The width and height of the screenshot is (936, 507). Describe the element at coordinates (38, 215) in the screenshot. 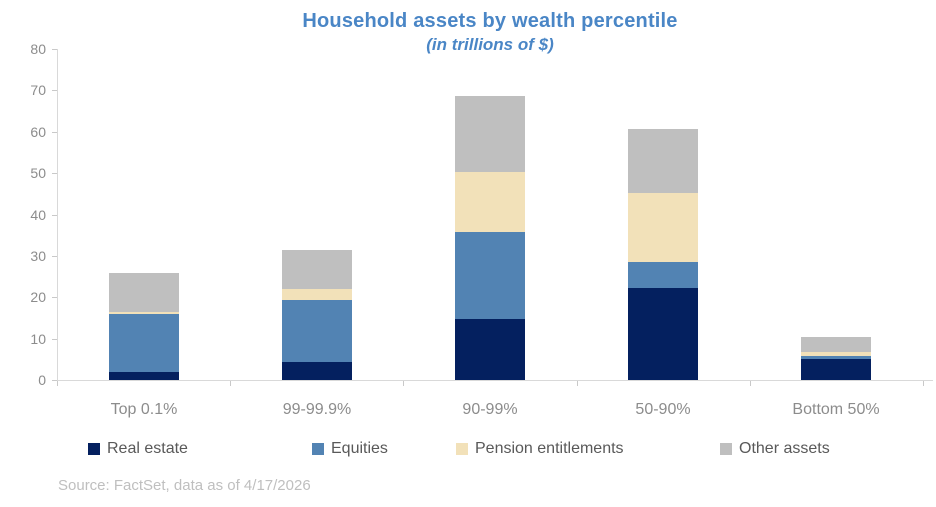

I see `y-axis-tick-label: 40` at that location.